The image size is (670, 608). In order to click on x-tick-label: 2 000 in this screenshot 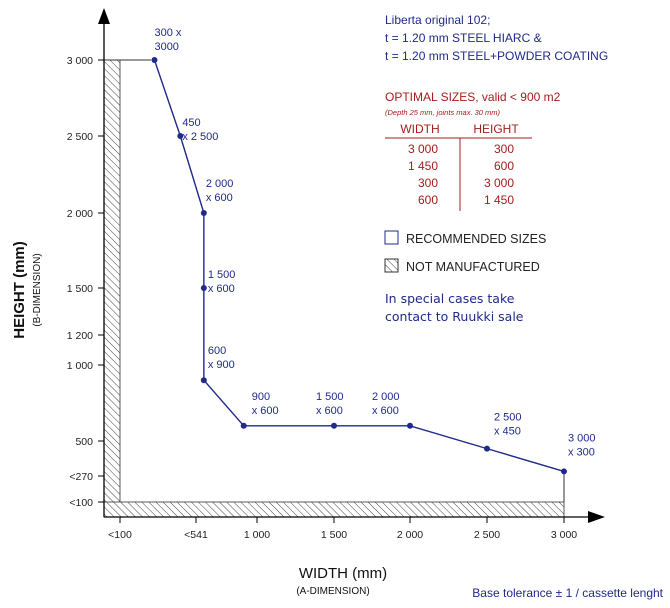, I will do `click(410, 535)`.